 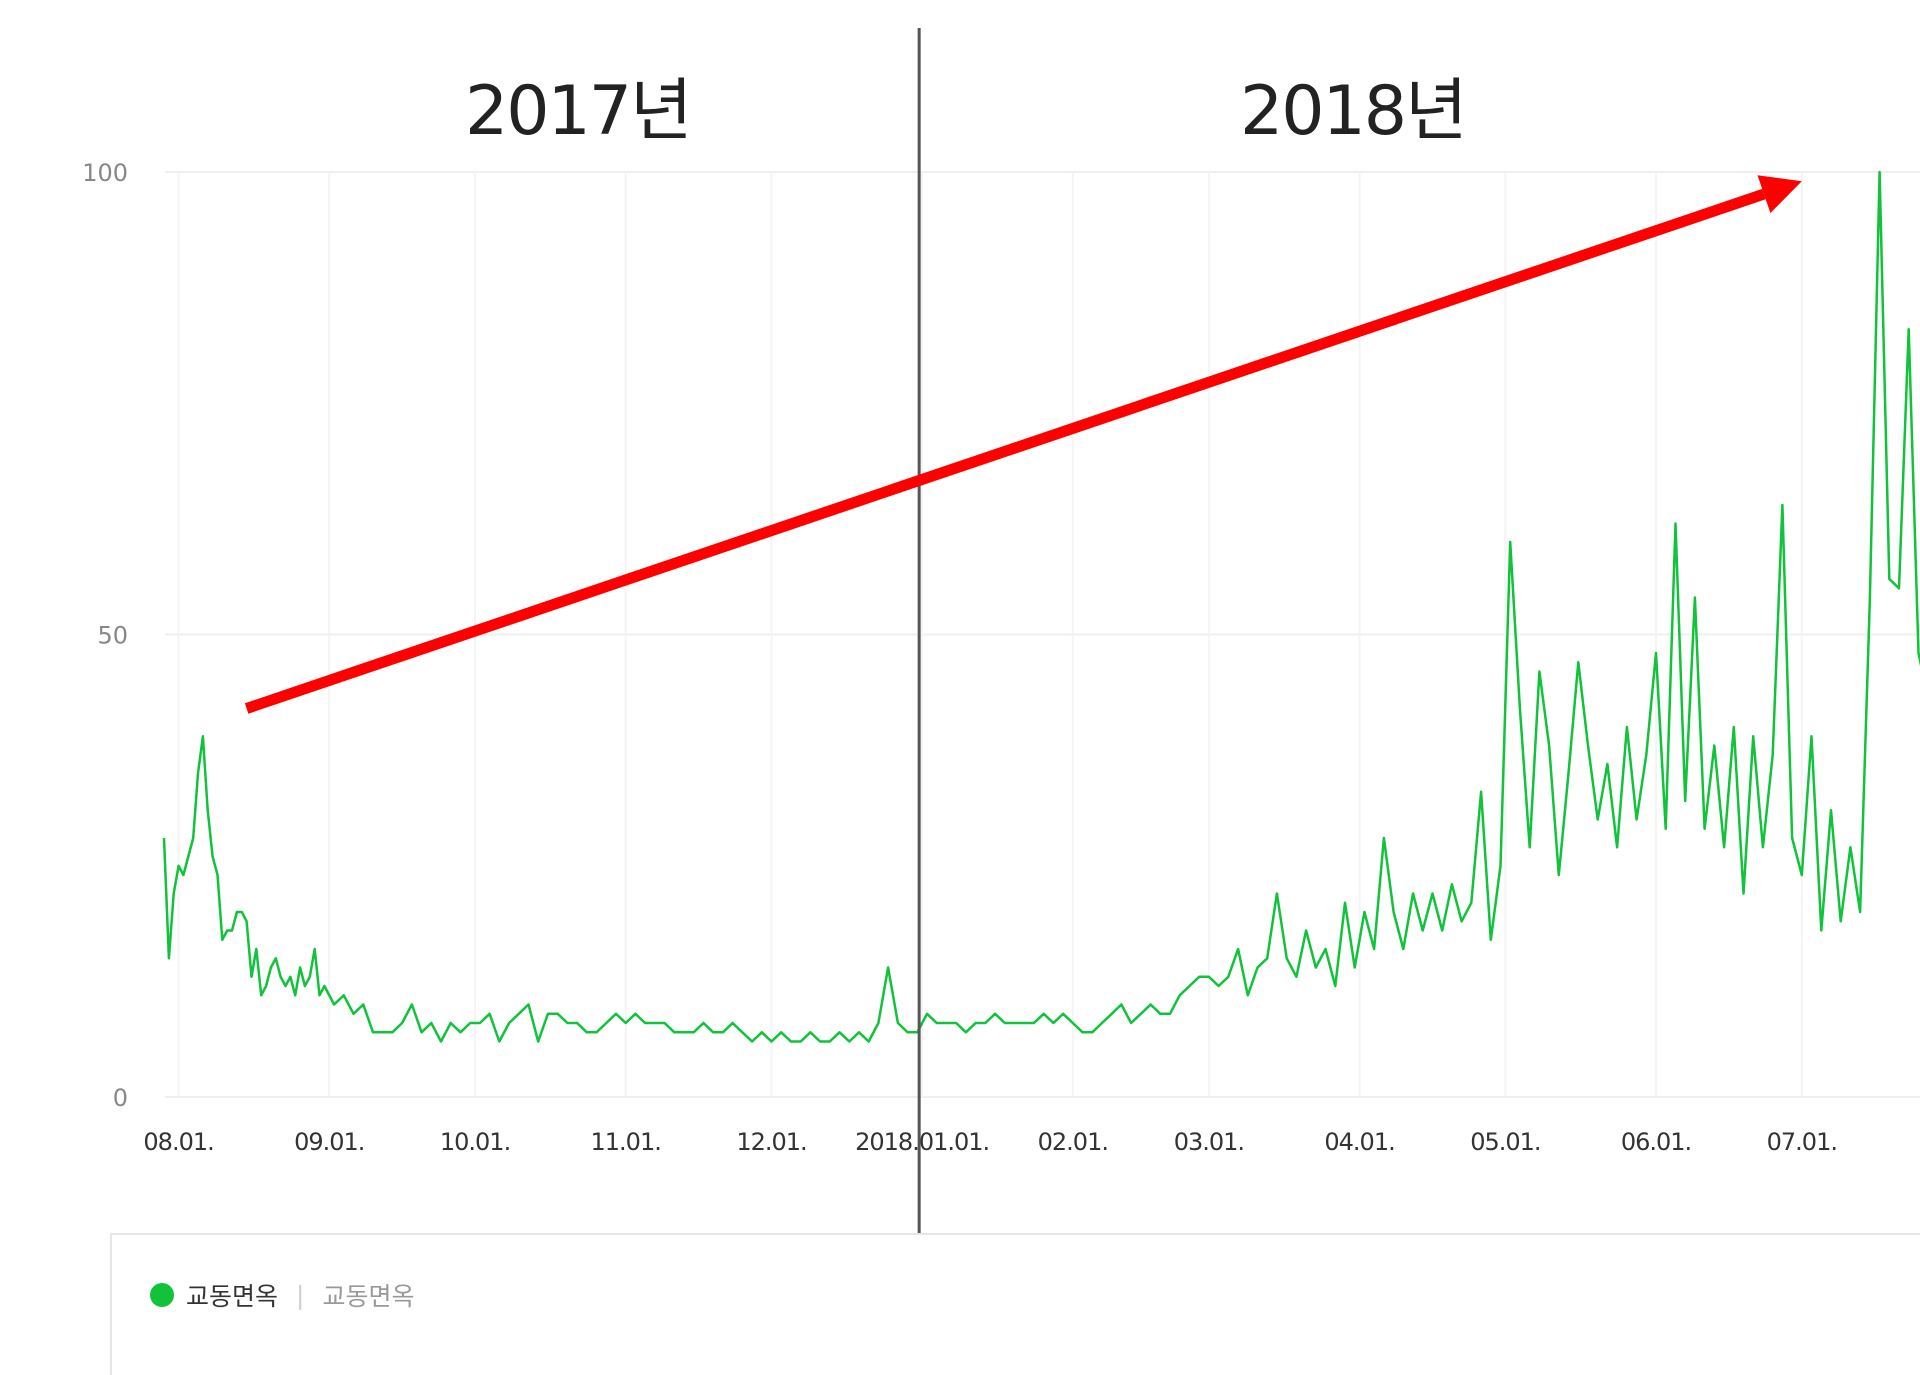 What do you see at coordinates (922, 1142) in the screenshot?
I see `x-tick-label: 2018.01.01.` at bounding box center [922, 1142].